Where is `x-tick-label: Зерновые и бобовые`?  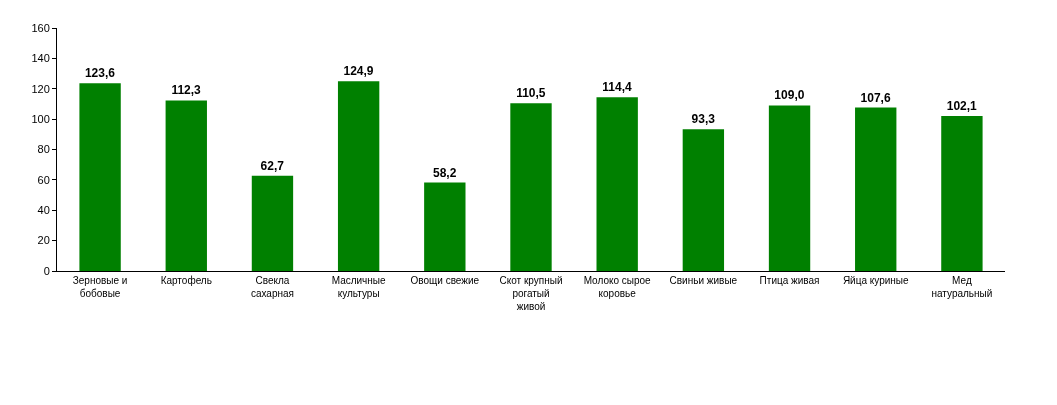 x-tick-label: Зерновые и бобовые is located at coordinates (100, 287).